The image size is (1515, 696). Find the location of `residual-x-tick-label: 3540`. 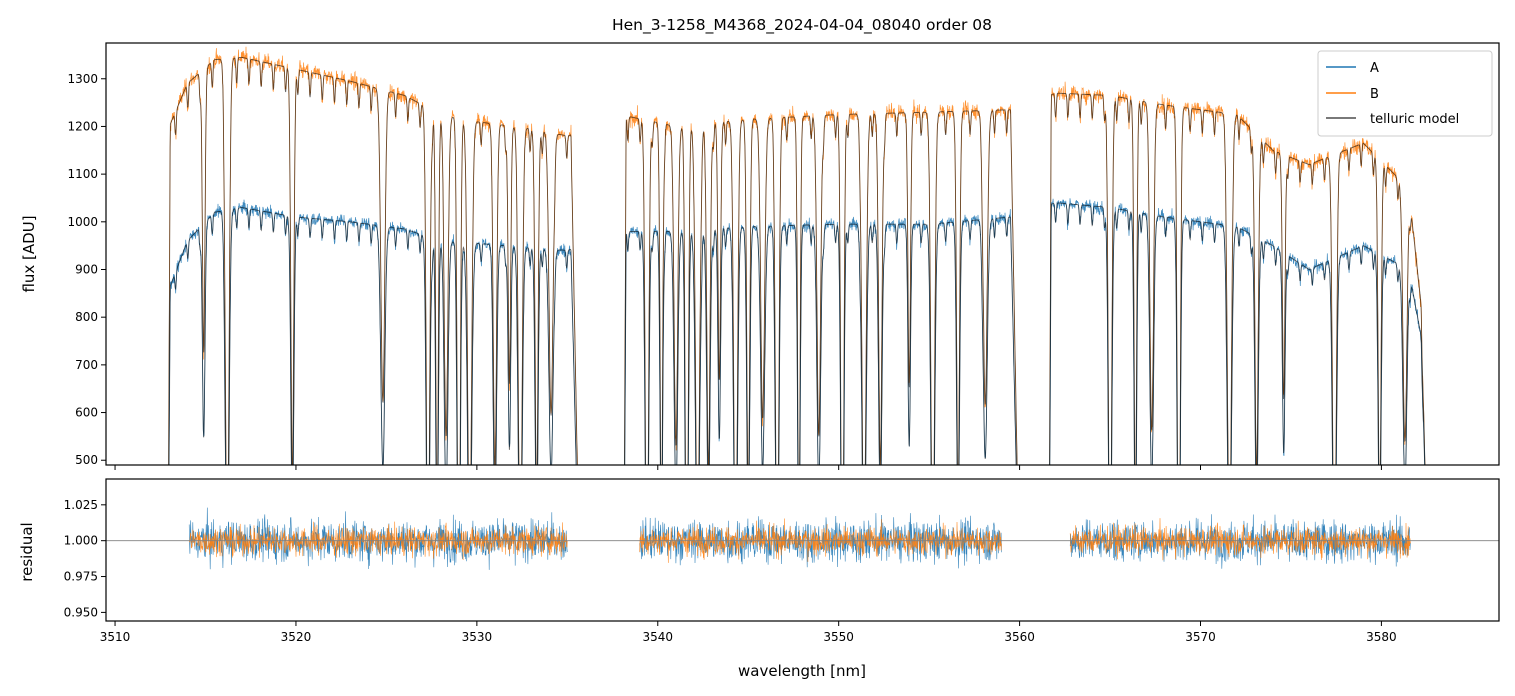

residual-x-tick-label: 3540 is located at coordinates (657, 637).